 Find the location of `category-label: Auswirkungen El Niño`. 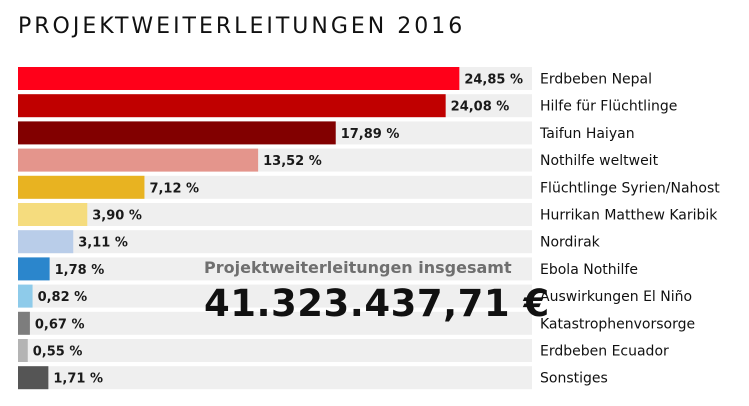

category-label: Auswirkungen El Niño is located at coordinates (616, 297).